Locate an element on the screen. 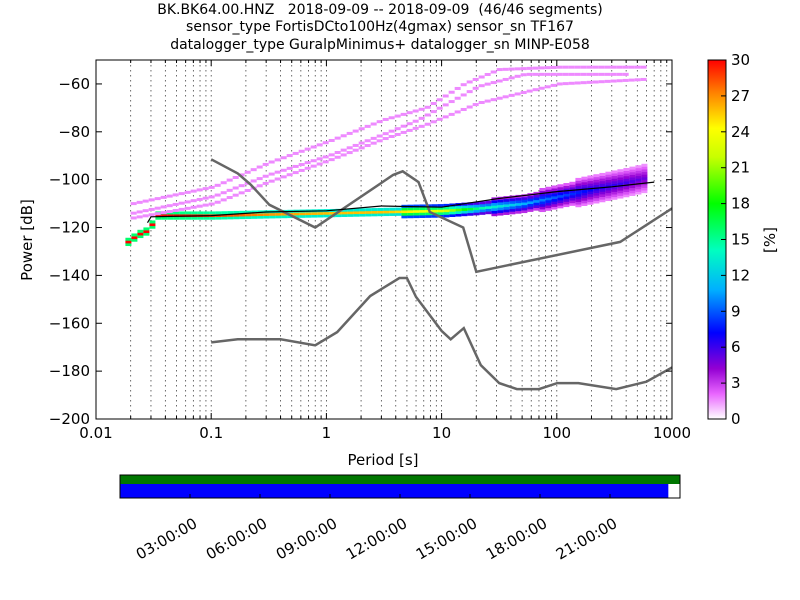 The height and width of the screenshot is (600, 800). x-axis-label: Period [s] is located at coordinates (382, 460).